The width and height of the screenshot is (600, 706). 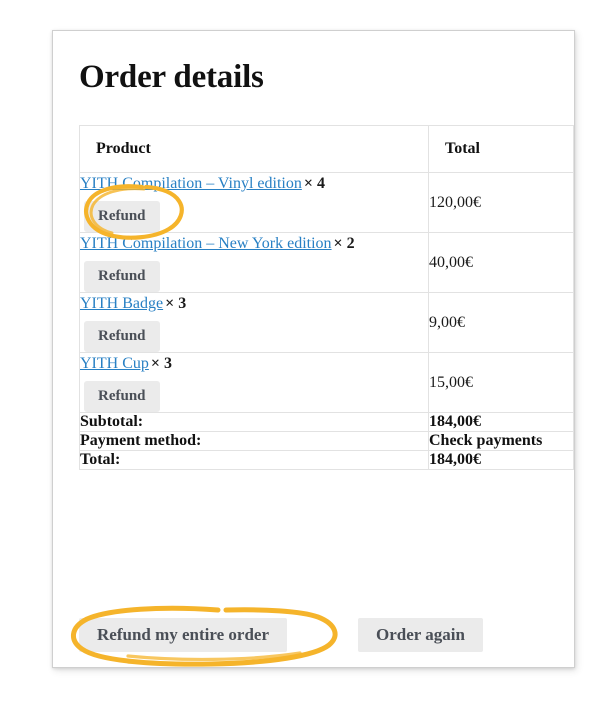 I want to click on table-head: Product Total, so click(x=326, y=149).